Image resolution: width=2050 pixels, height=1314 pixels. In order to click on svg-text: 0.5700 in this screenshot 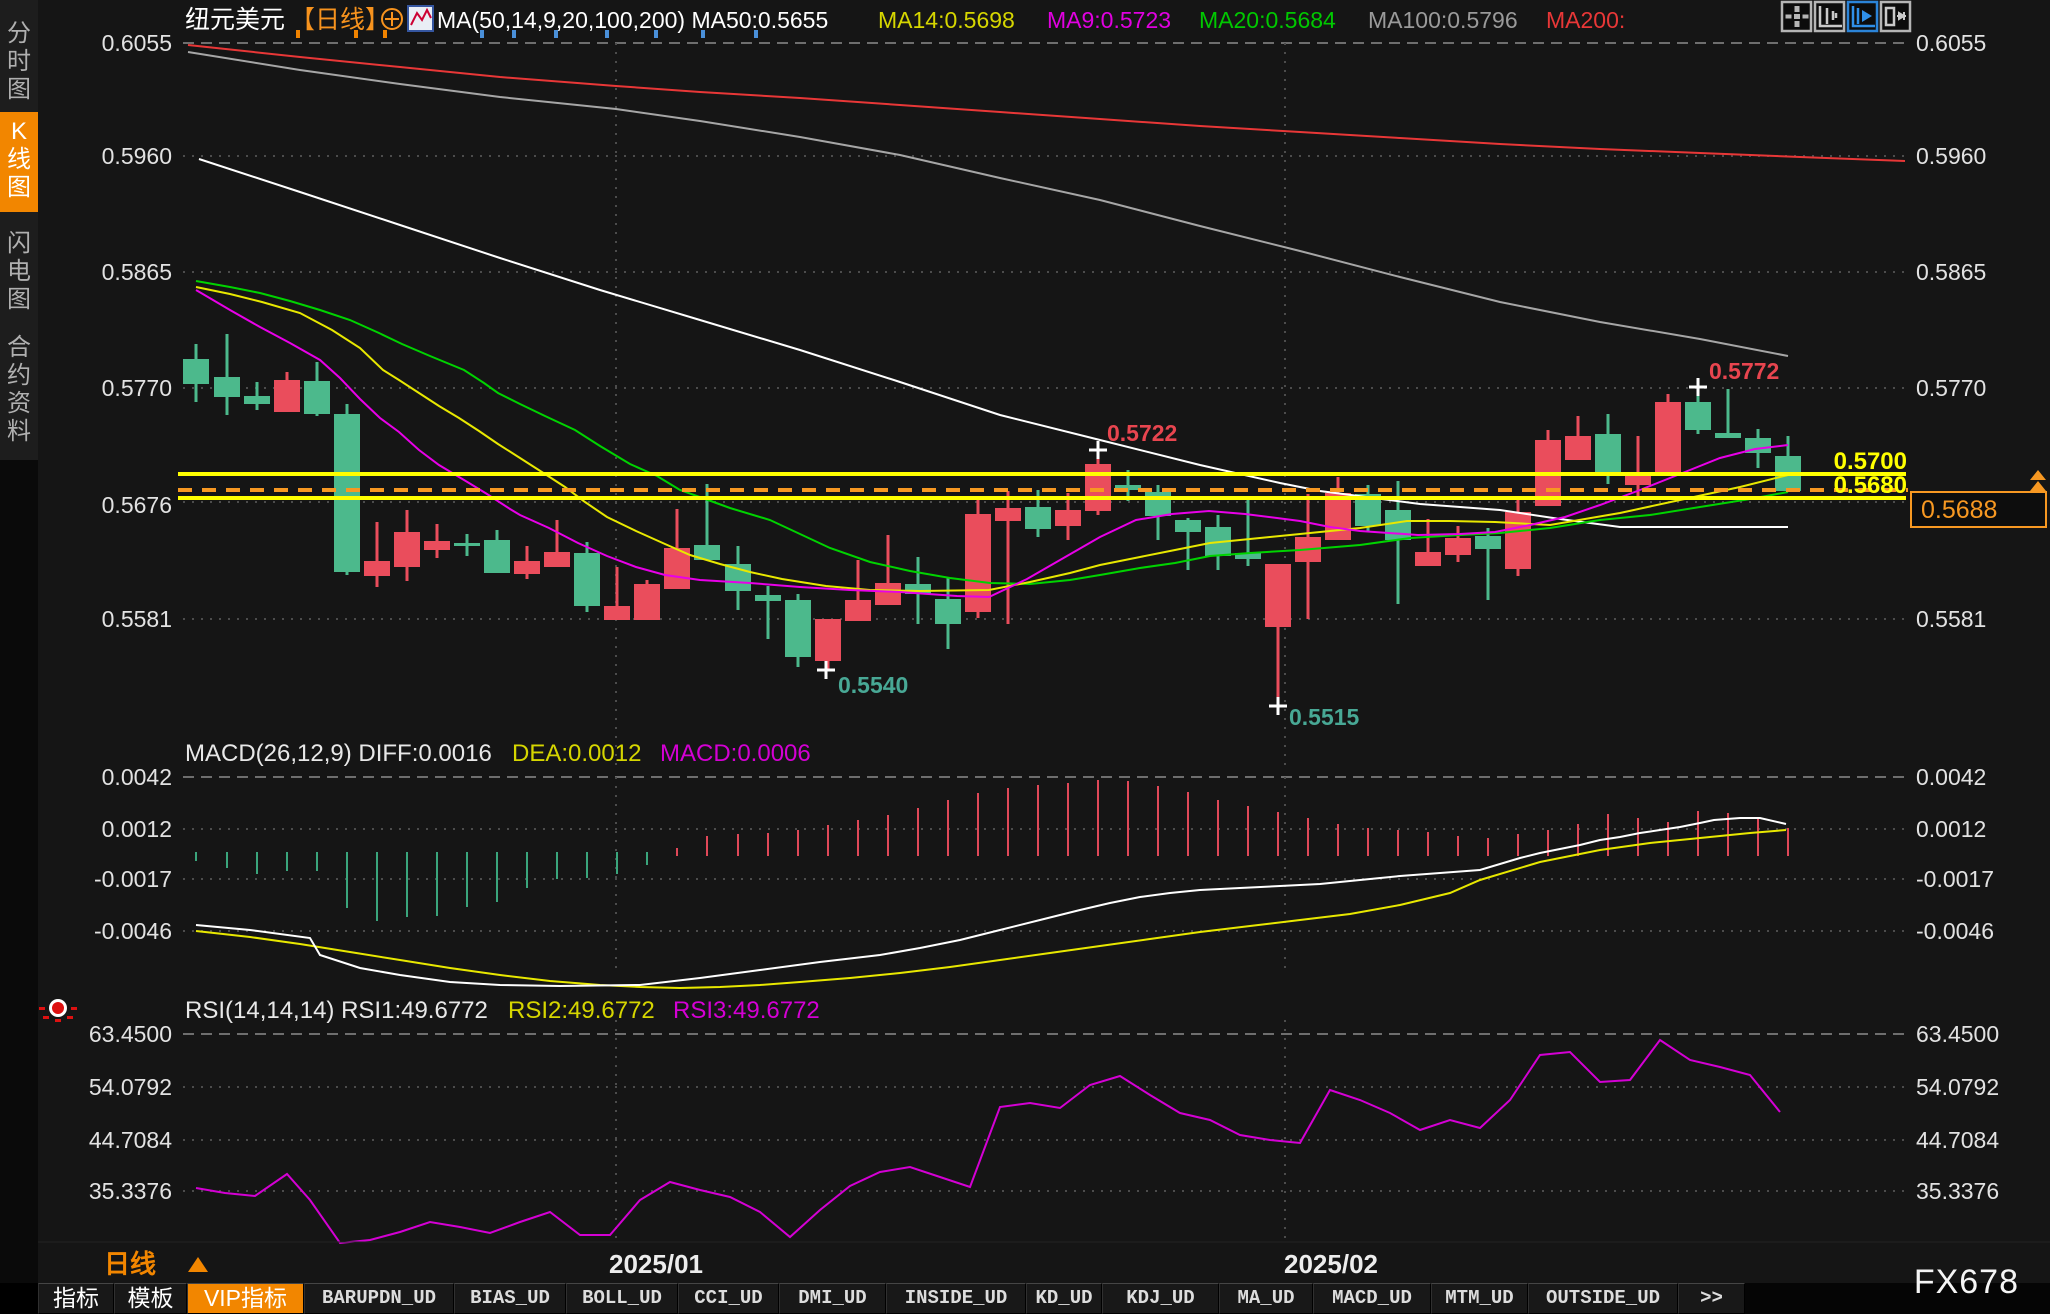, I will do `click(1870, 461)`.